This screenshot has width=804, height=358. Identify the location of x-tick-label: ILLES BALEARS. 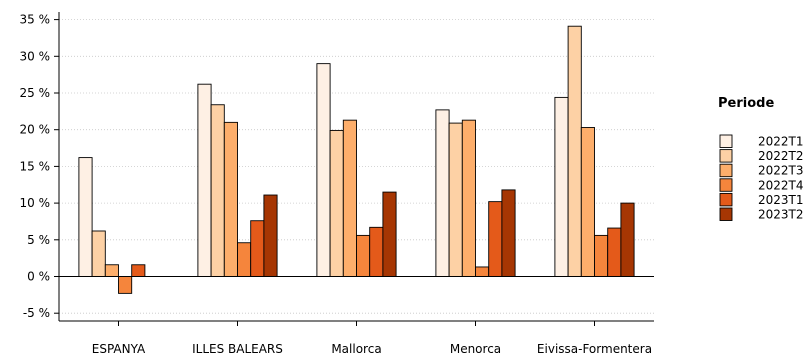
(237, 349).